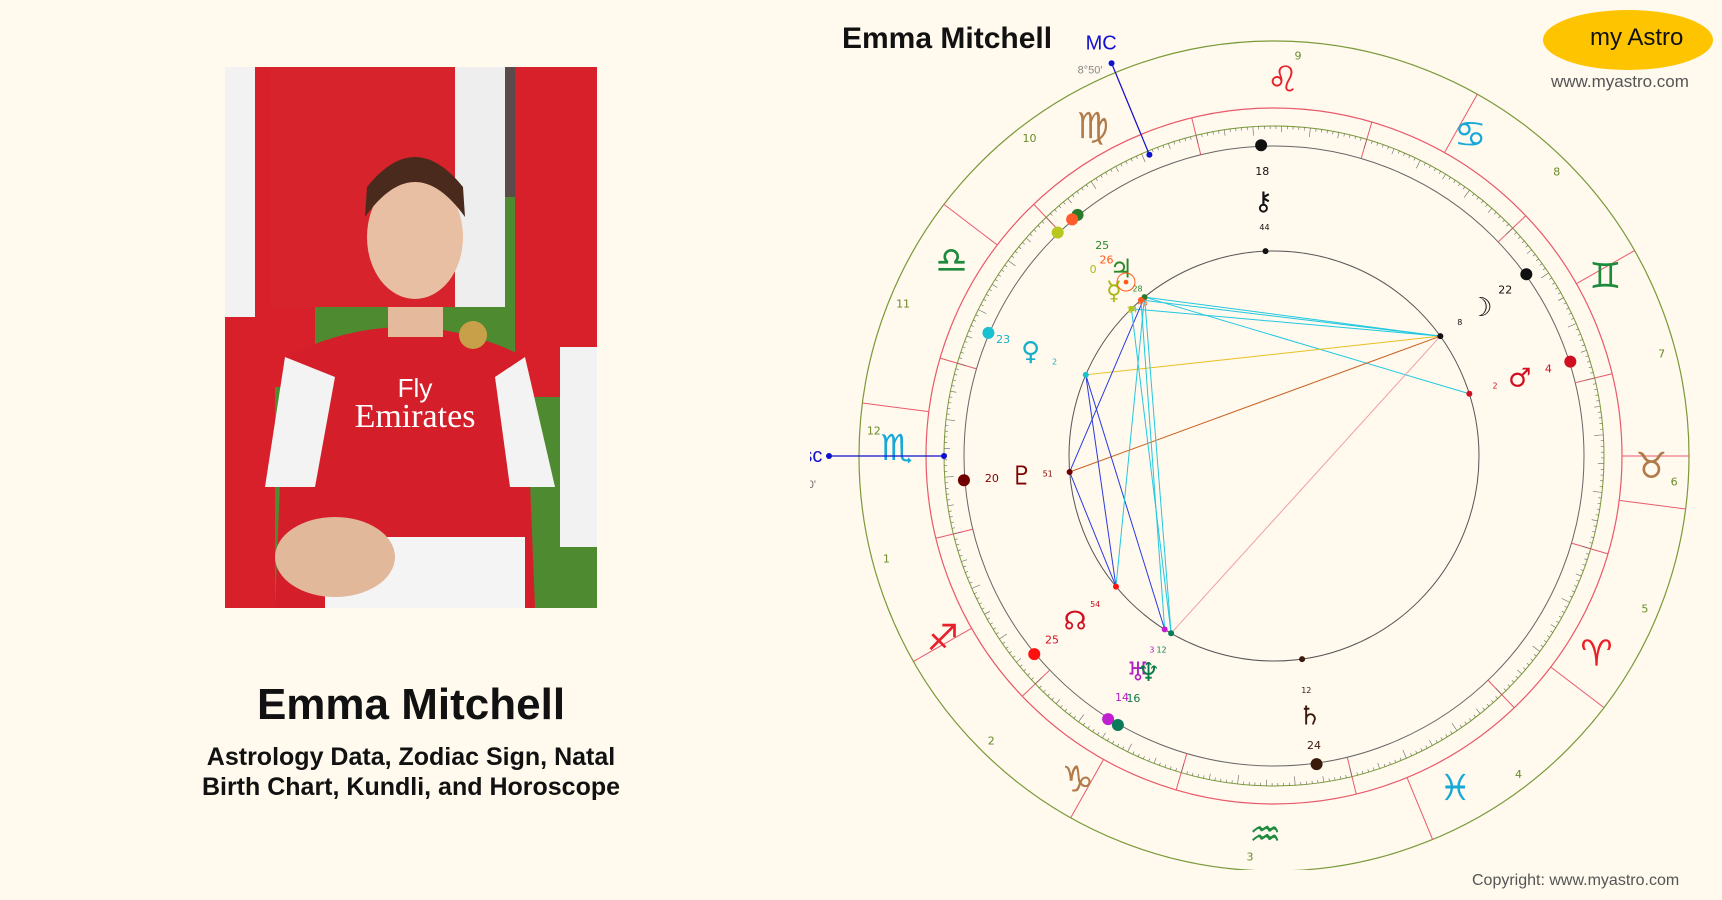  I want to click on cancer-glyph-icon: ♋, so click(1470, 135).